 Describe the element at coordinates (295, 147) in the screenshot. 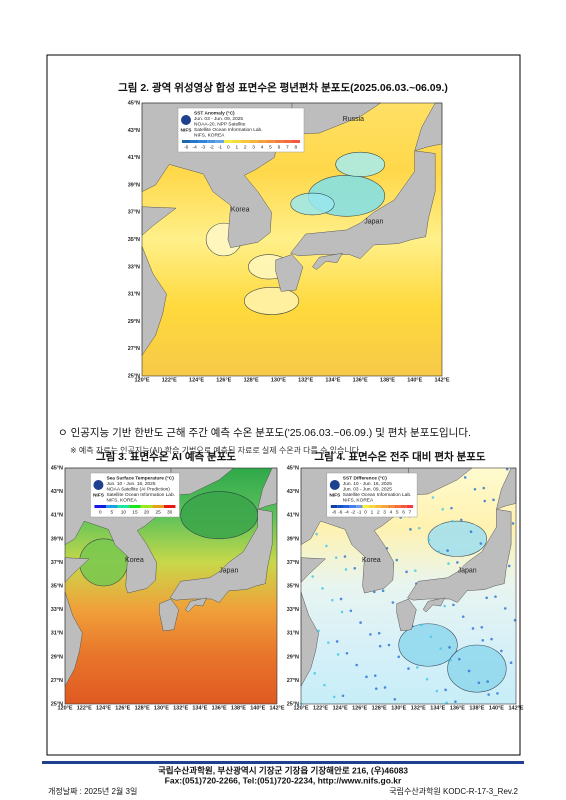

I see `scale-label: 8` at that location.